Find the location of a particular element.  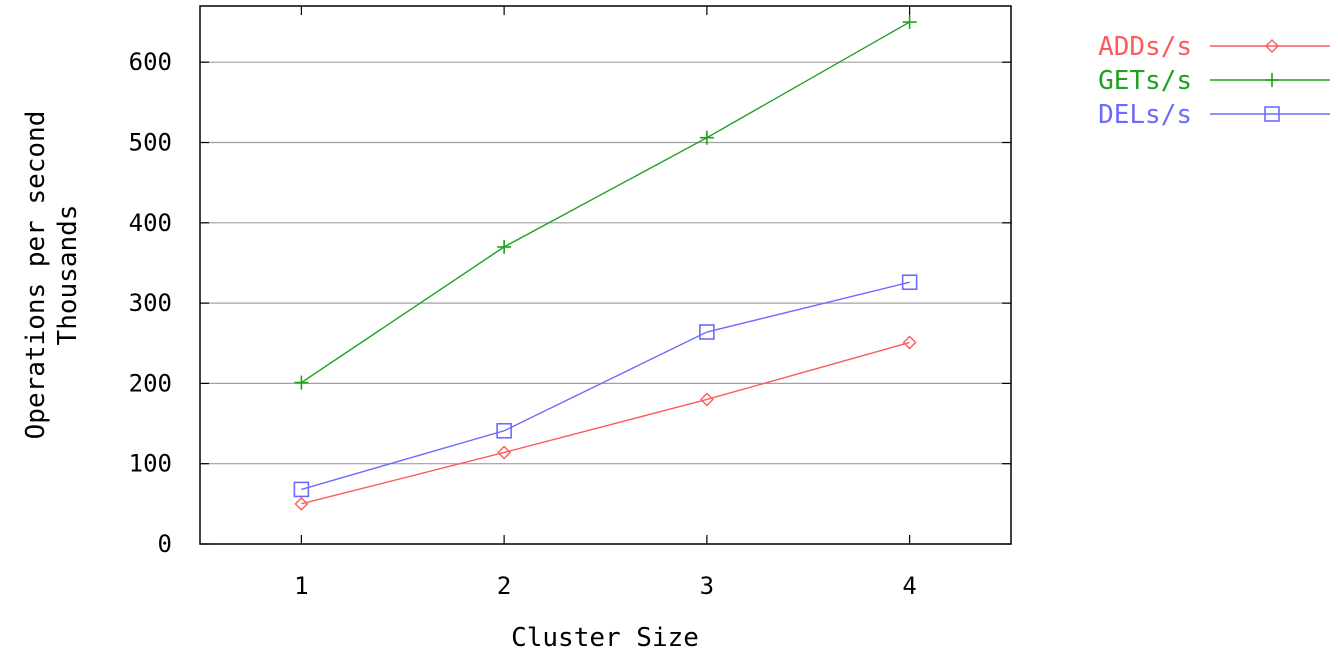

series-diamond is located at coordinates (605, 423).